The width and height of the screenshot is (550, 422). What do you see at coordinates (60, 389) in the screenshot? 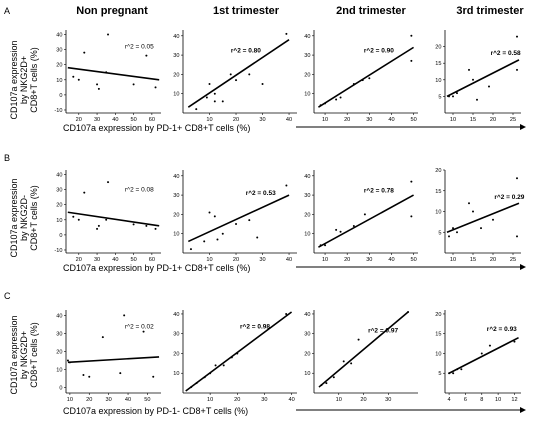
I see `panel-c-non-pregnant-y-tick-label-0: 0` at bounding box center [60, 389].